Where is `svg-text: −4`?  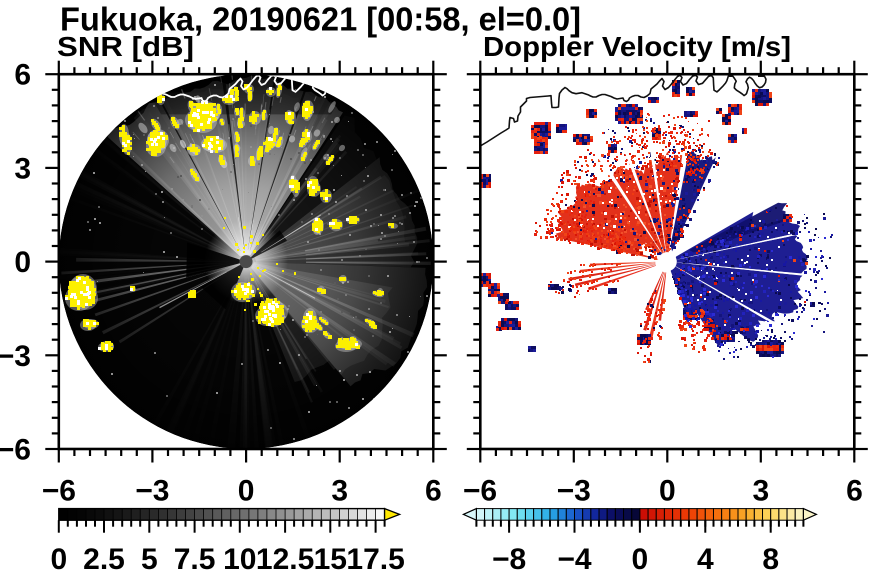 svg-text: −4 is located at coordinates (574, 556).